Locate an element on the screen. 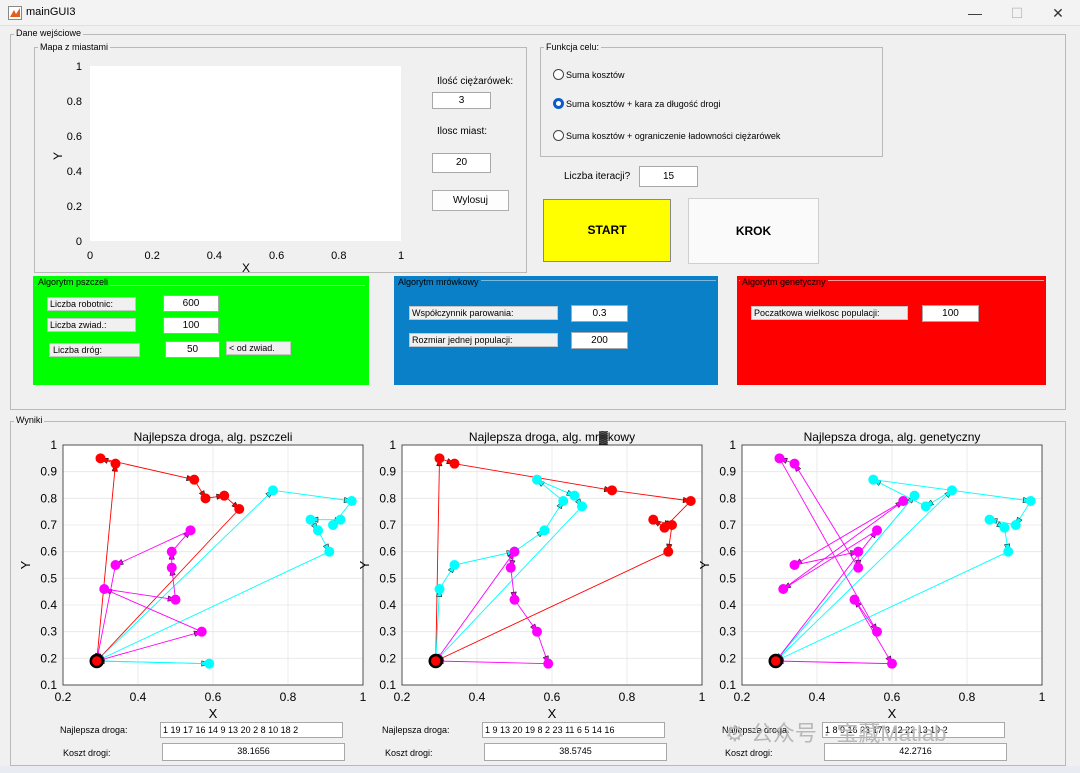 Image resolution: width=1080 pixels, height=773 pixels. trucks-input: 3 is located at coordinates (461, 100).